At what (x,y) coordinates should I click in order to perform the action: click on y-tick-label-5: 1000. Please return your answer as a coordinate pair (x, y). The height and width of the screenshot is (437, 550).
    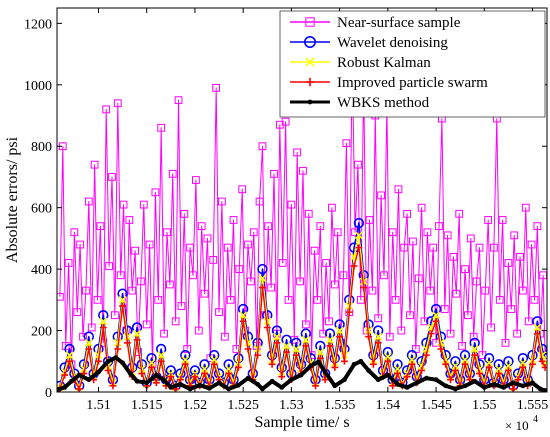
    Looking at the image, I should click on (38, 86).